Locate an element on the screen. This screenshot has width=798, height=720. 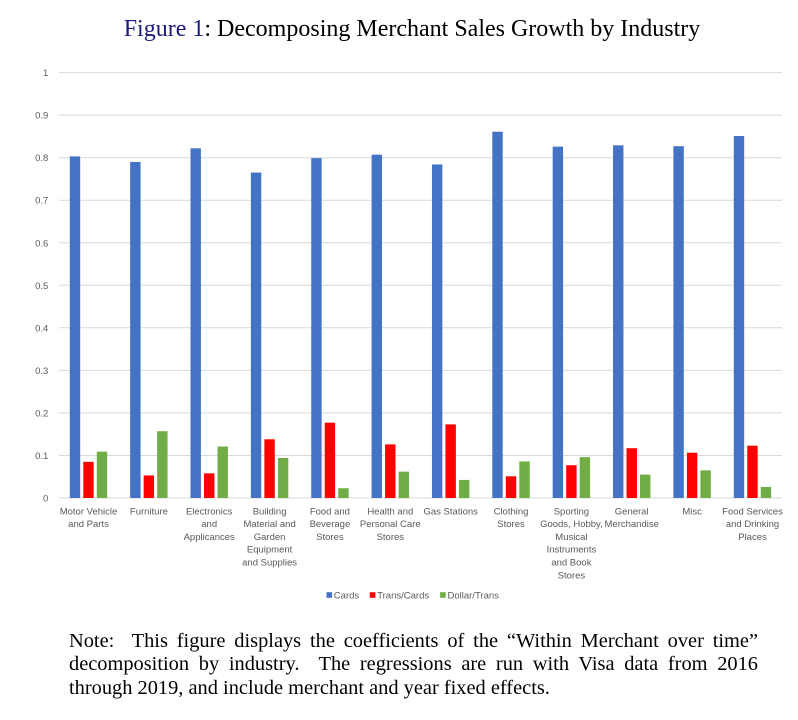
svg-text: Clothing is located at coordinates (511, 511).